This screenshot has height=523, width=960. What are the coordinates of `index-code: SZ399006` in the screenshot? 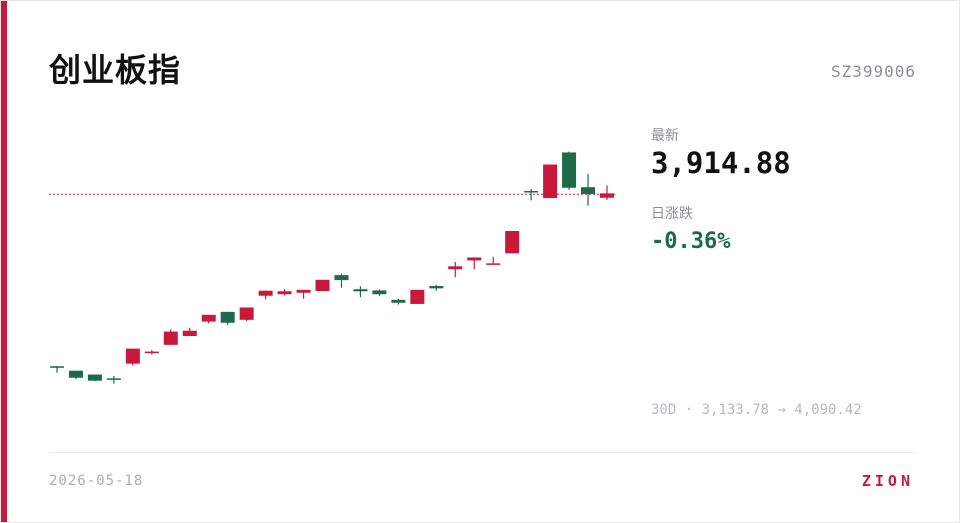 It's located at (873, 71).